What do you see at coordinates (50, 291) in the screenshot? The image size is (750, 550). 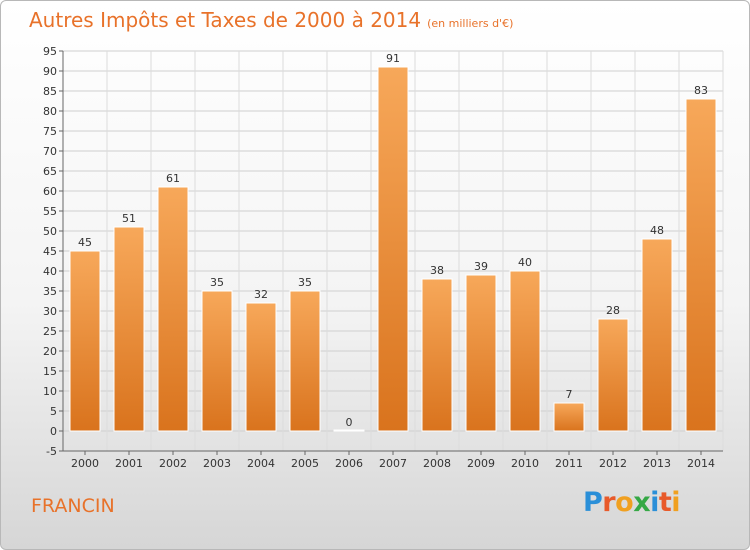 I see `y-tick-label: 35` at bounding box center [50, 291].